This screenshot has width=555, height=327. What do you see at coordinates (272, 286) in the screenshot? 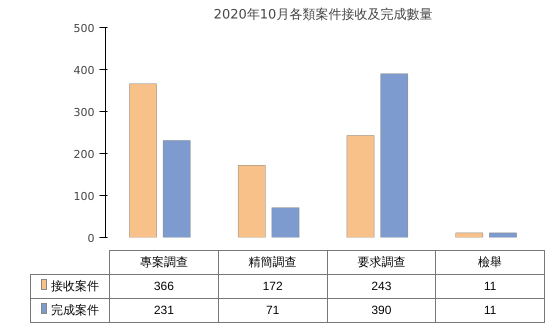
I see `data-label: 172` at bounding box center [272, 286].